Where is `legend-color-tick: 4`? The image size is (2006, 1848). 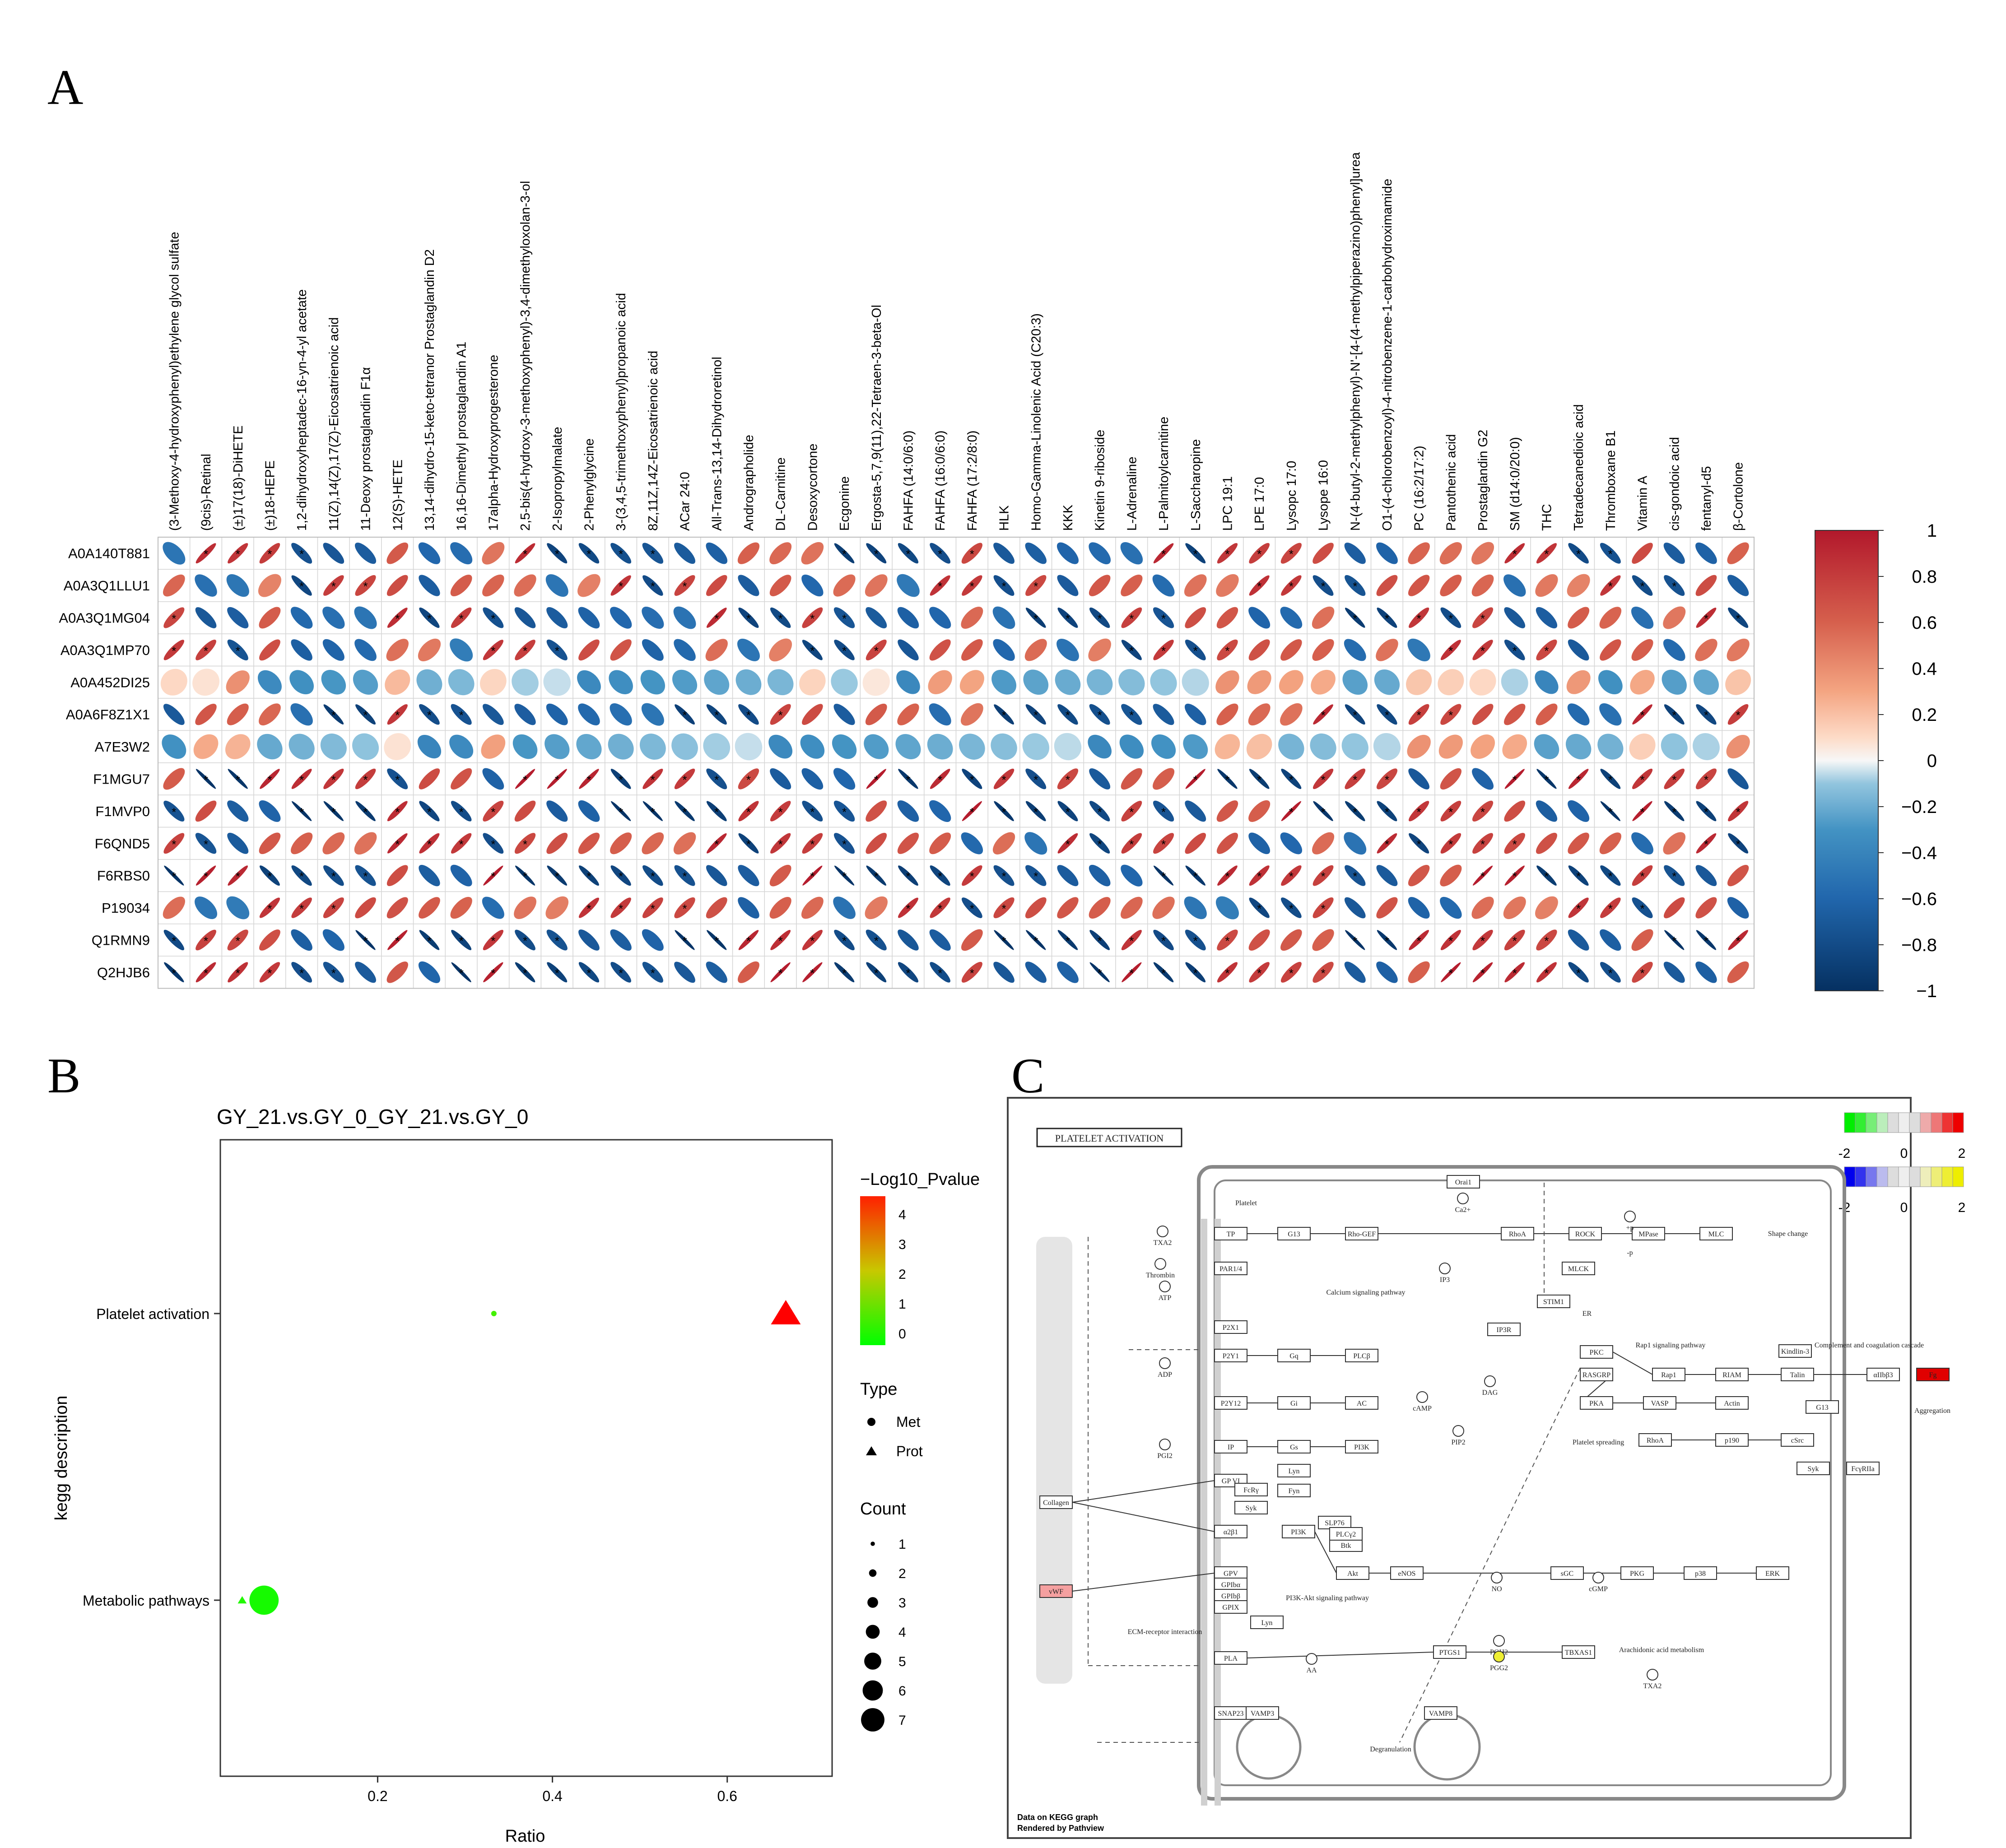 legend-color-tick: 4 is located at coordinates (902, 1214).